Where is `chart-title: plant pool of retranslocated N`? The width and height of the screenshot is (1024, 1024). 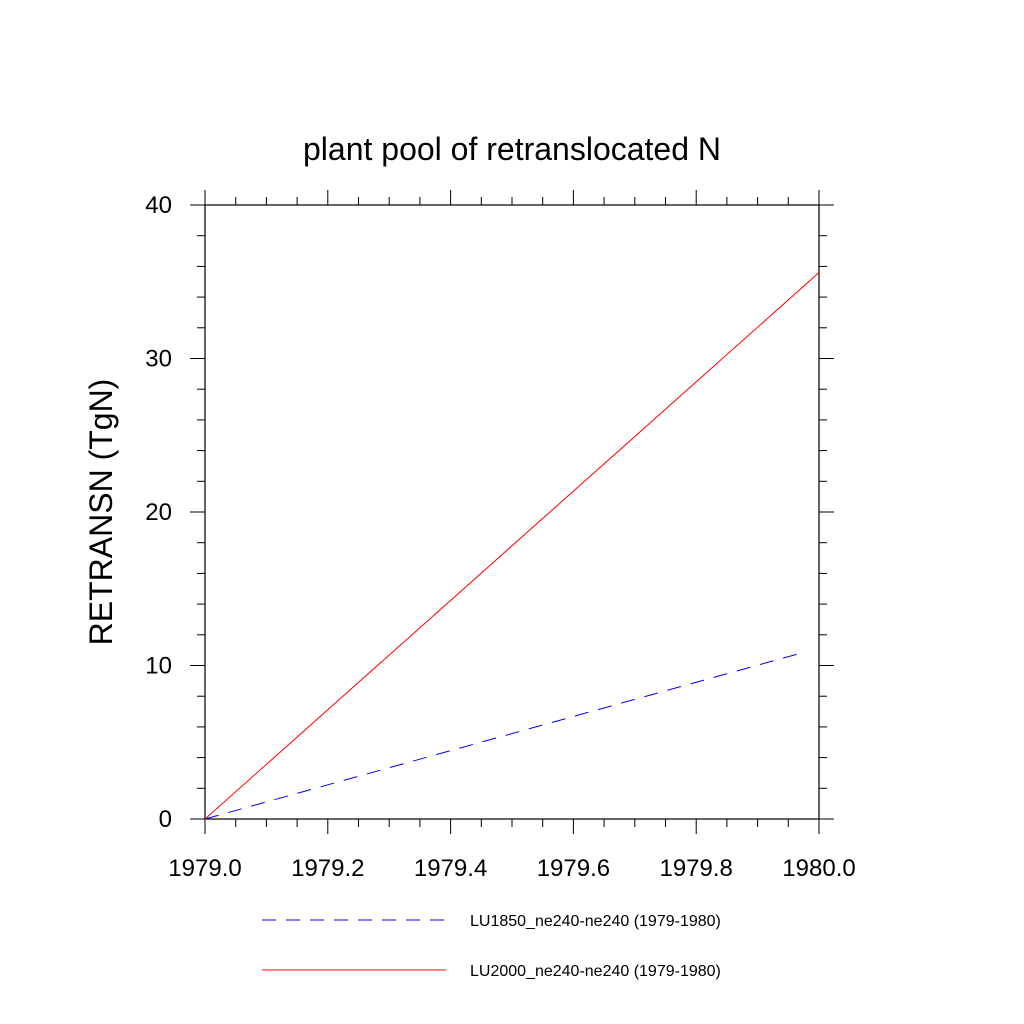 chart-title: plant pool of retranslocated N is located at coordinates (512, 149).